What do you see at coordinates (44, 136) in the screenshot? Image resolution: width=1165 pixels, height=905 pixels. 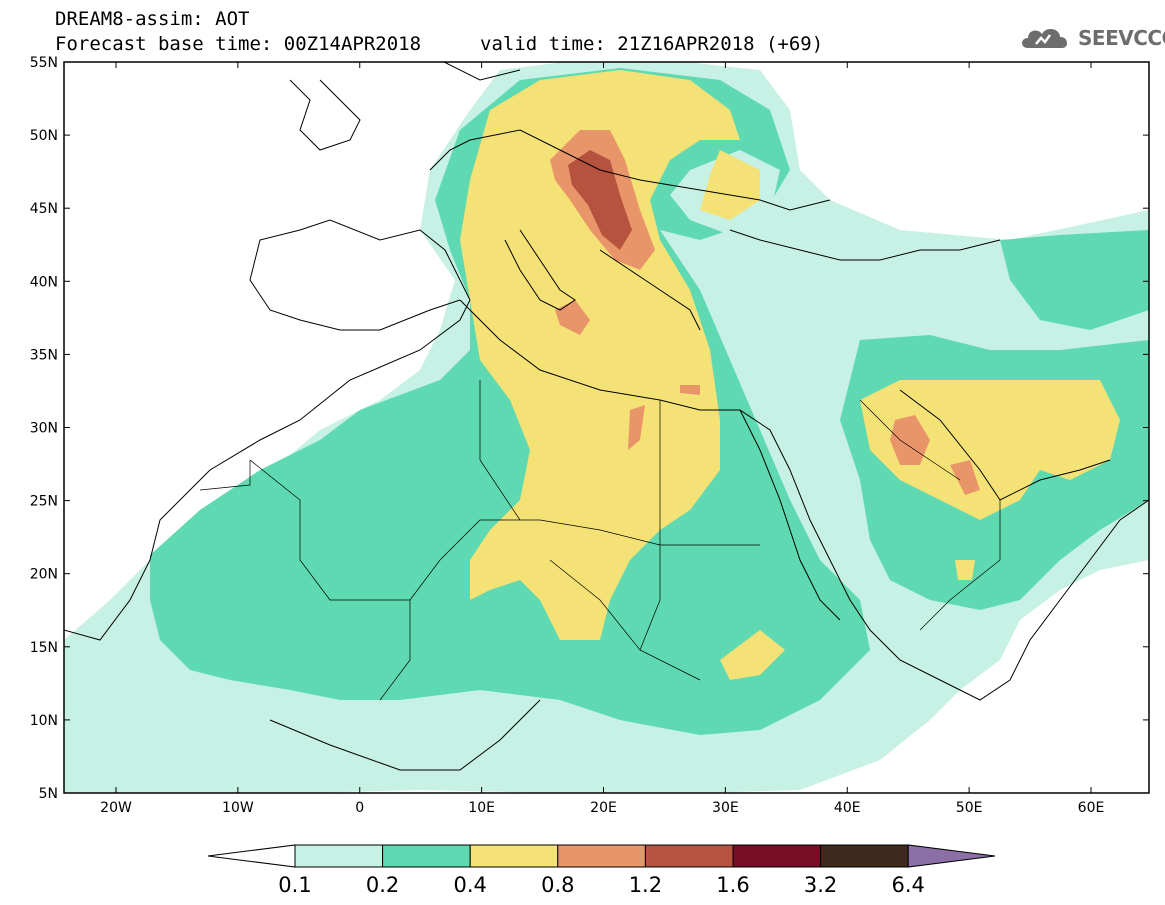 I see `lat-label: 50N` at bounding box center [44, 136].